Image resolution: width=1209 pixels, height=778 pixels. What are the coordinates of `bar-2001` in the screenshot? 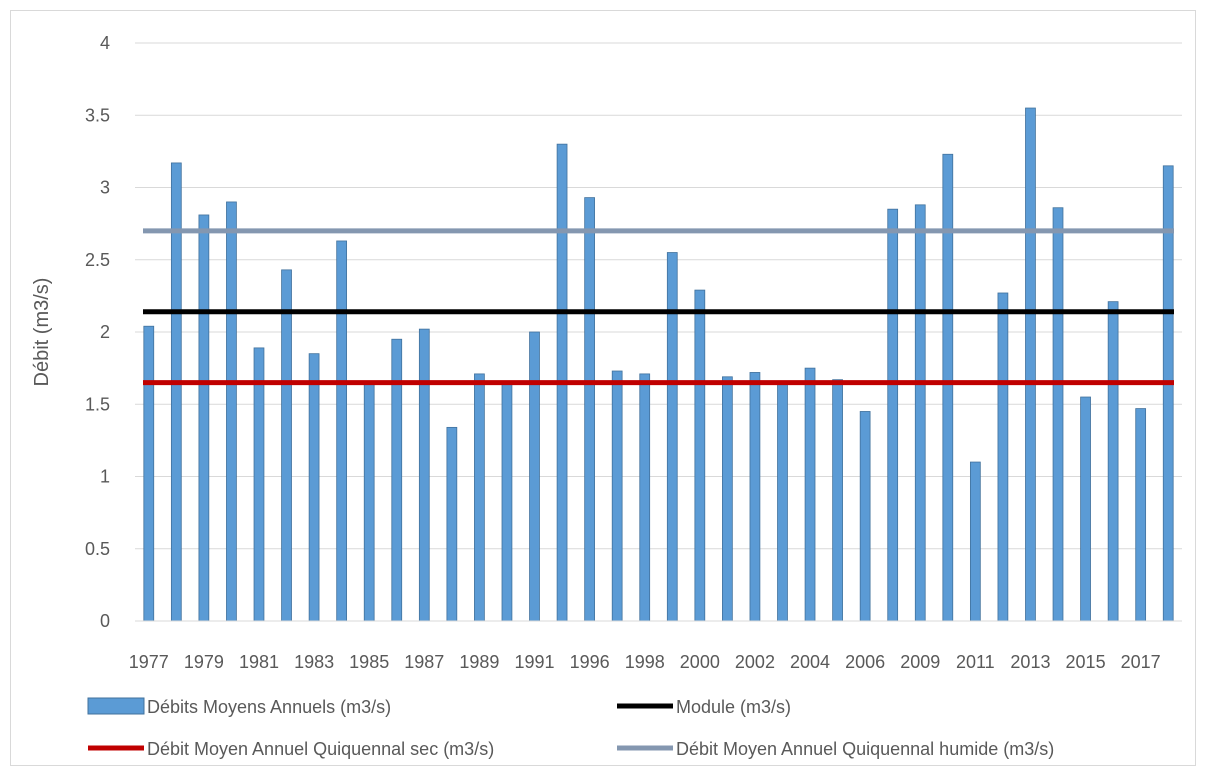 It's located at (727, 499).